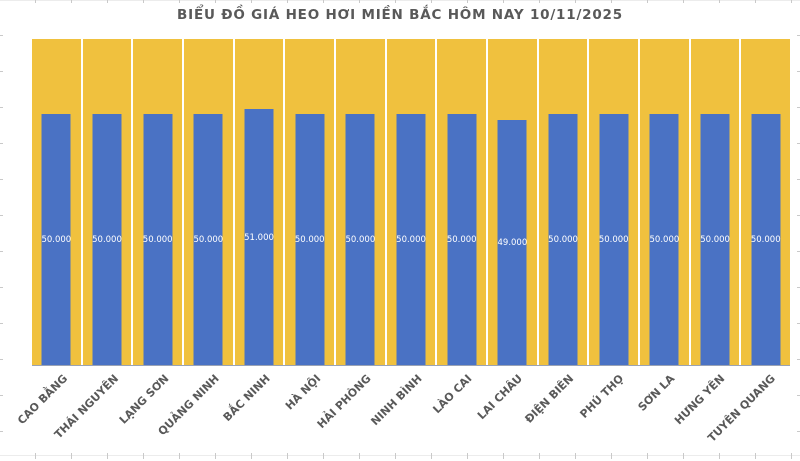  What do you see at coordinates (500, 397) in the screenshot?
I see `x-axis-label: LAI CHÂU` at bounding box center [500, 397].